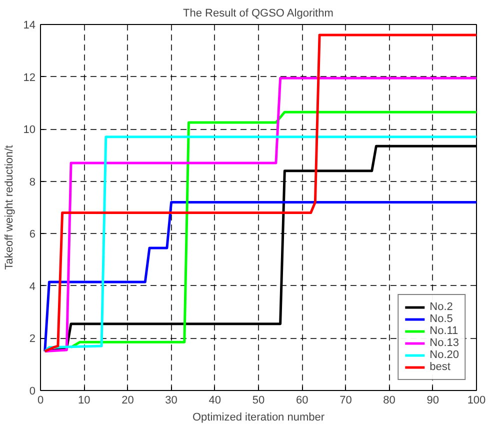  What do you see at coordinates (389, 400) in the screenshot?
I see `x-tick-label: 80` at bounding box center [389, 400].